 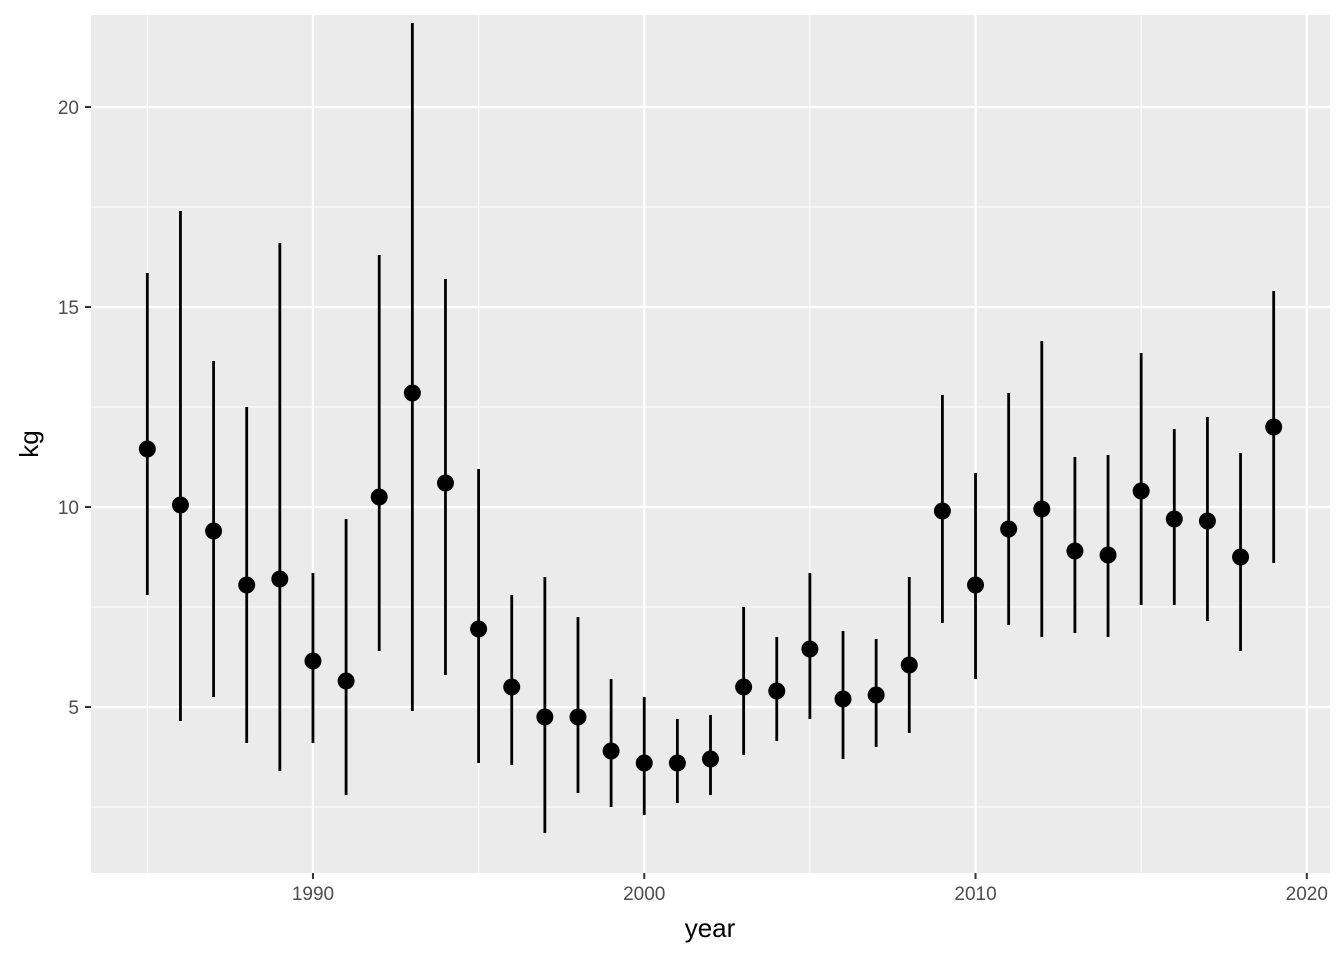 I want to click on y-tick-label: 5, so click(x=73, y=708).